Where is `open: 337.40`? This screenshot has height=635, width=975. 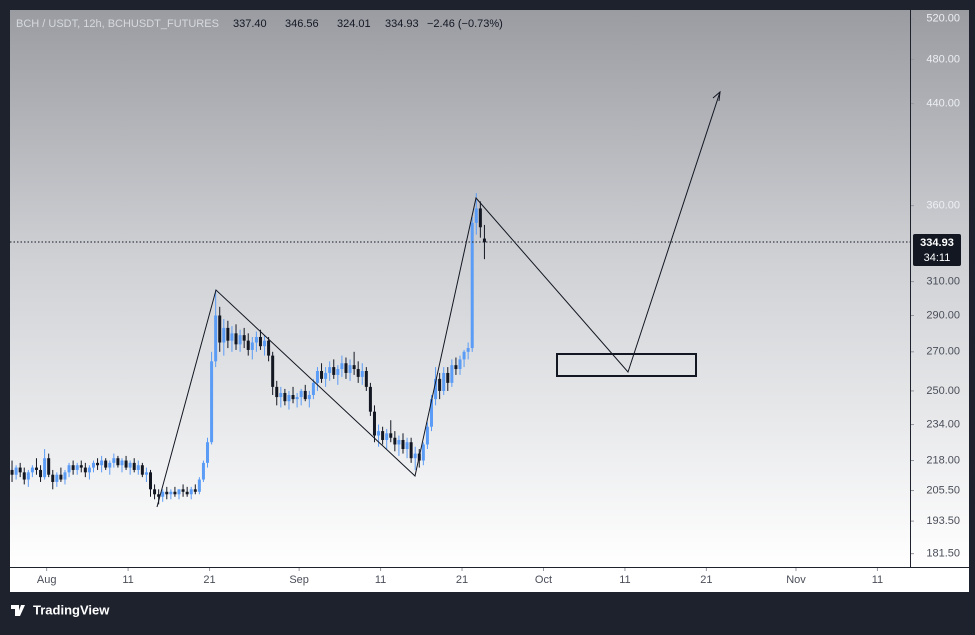 open: 337.40 is located at coordinates (250, 24).